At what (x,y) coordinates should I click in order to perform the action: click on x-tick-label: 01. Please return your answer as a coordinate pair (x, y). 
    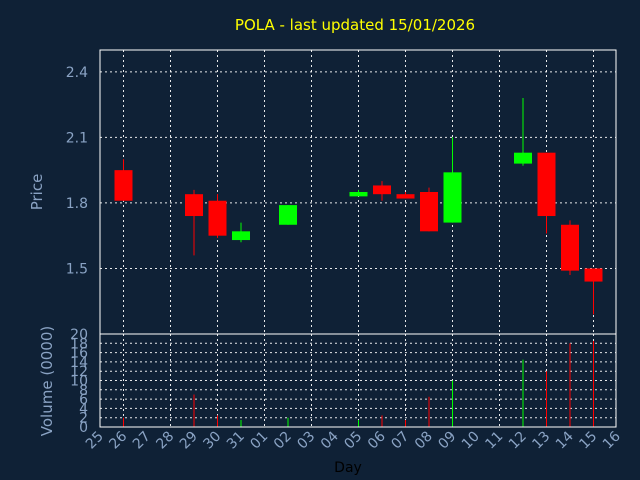
    Looking at the image, I should click on (259, 441).